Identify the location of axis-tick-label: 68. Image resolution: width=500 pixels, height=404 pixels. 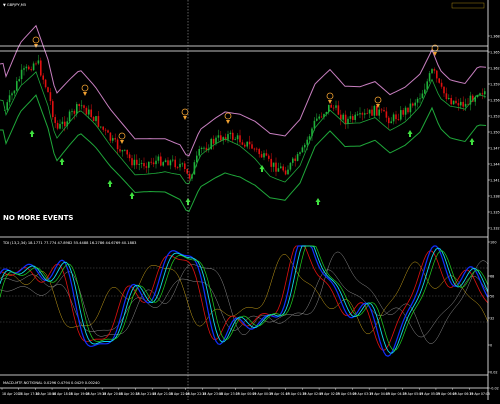
(492, 276).